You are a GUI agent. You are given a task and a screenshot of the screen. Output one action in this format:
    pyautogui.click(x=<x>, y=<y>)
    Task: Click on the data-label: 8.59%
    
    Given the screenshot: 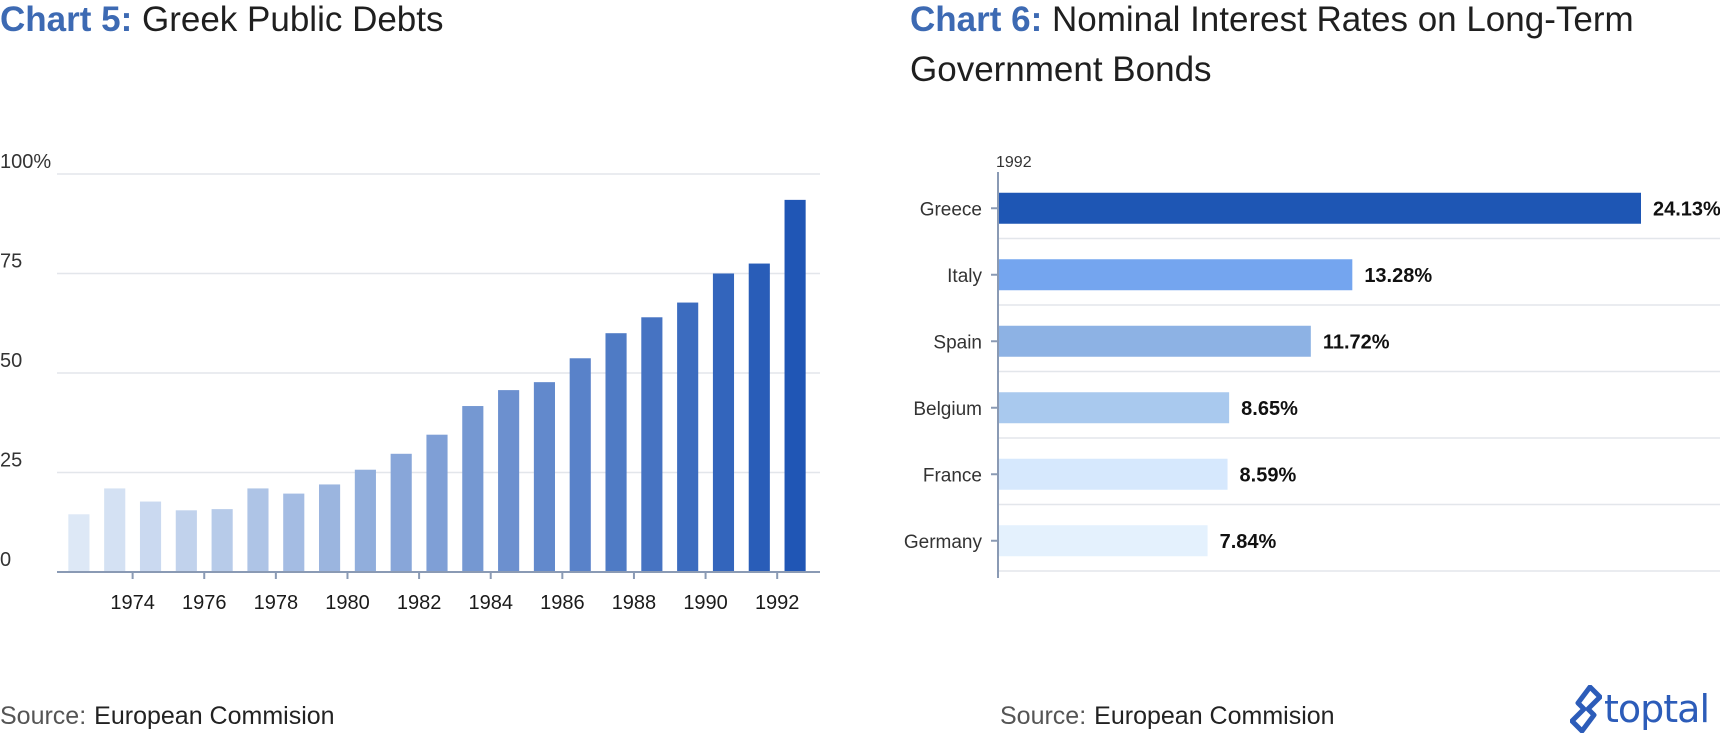 What is the action you would take?
    pyautogui.click(x=1268, y=475)
    